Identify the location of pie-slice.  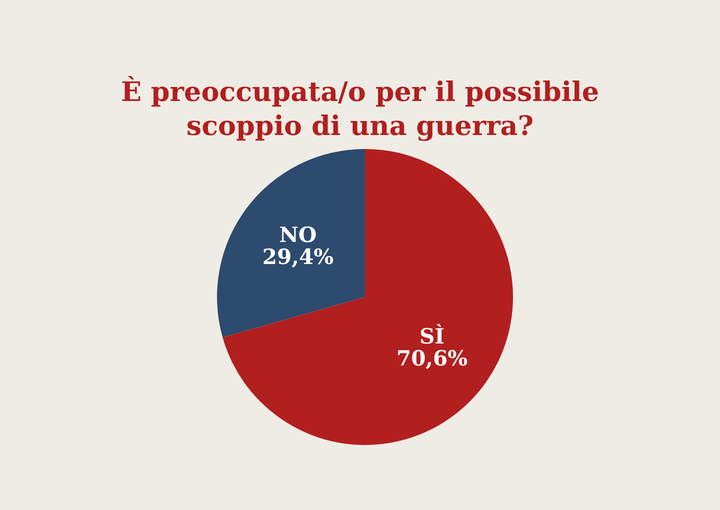
(291, 243).